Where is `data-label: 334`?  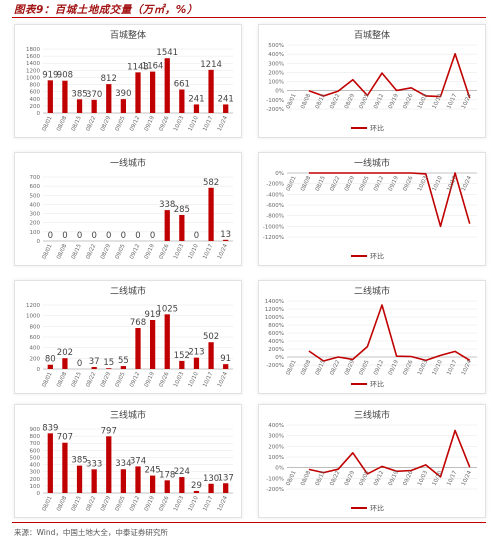
data-label: 334 is located at coordinates (123, 464).